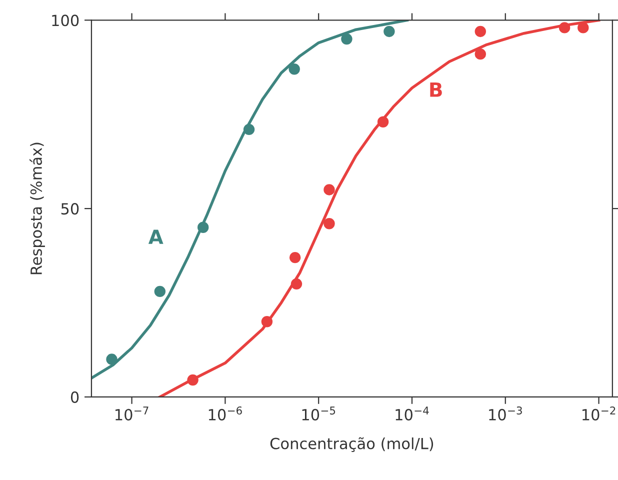 The height and width of the screenshot is (480, 618). Describe the element at coordinates (436, 89) in the screenshot. I see `text: B` at that location.